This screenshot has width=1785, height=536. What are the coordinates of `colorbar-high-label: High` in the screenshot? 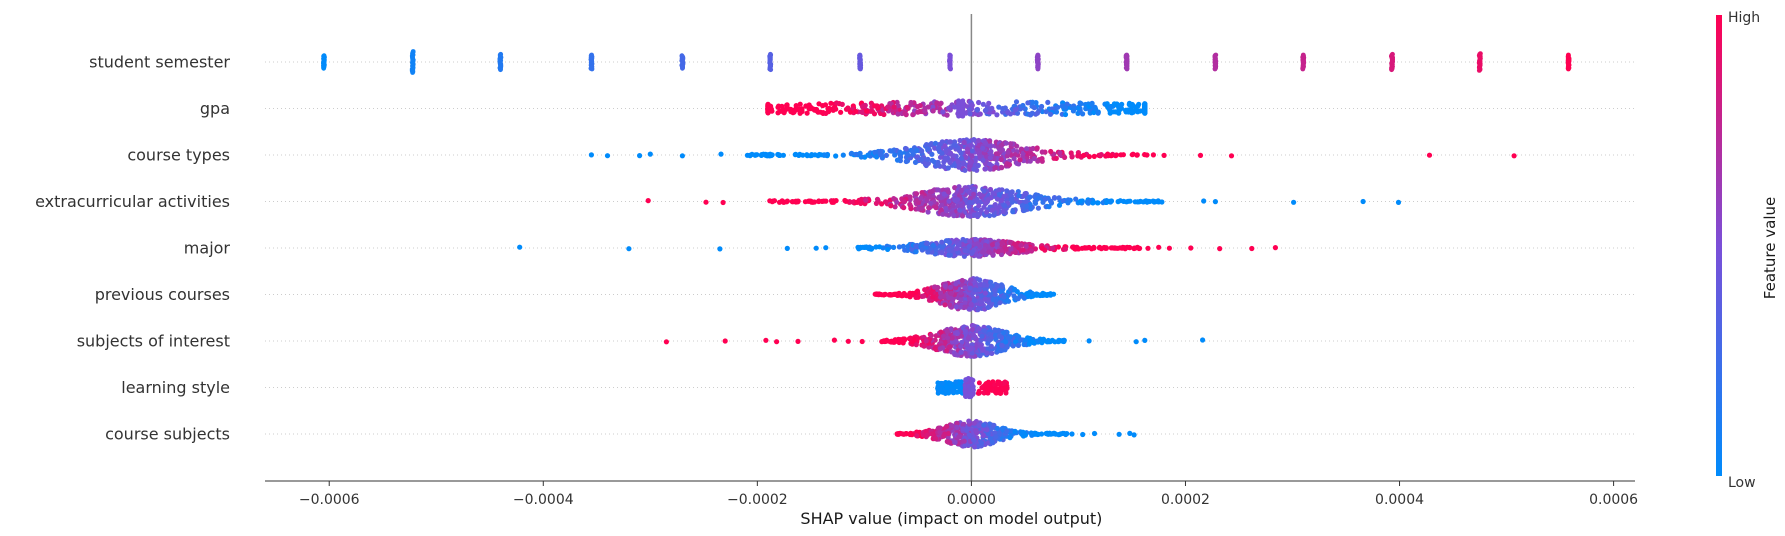 It's located at (1744, 18).